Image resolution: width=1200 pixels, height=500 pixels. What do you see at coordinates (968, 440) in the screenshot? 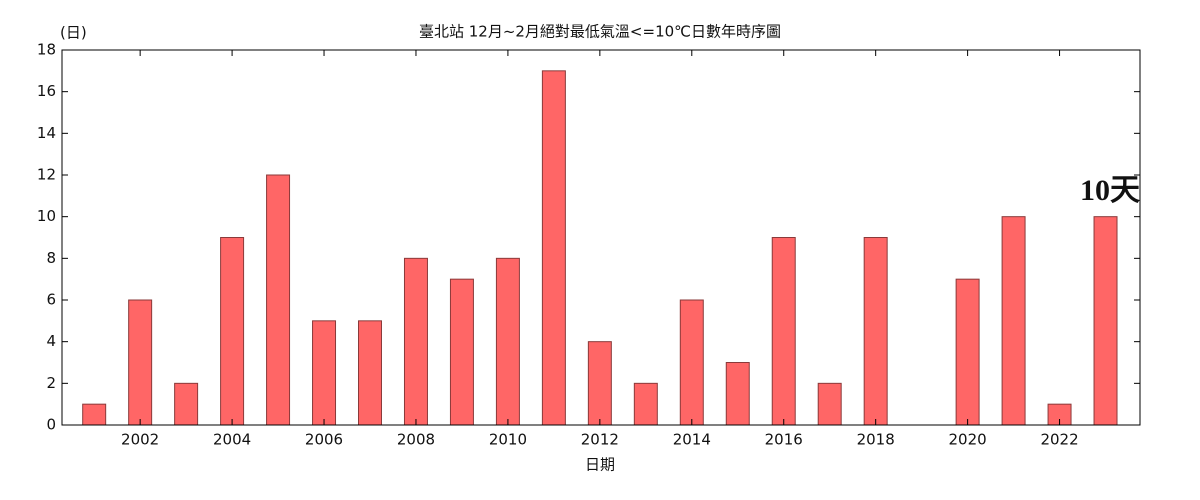
I see `x-tick-label: 2020` at bounding box center [968, 440].